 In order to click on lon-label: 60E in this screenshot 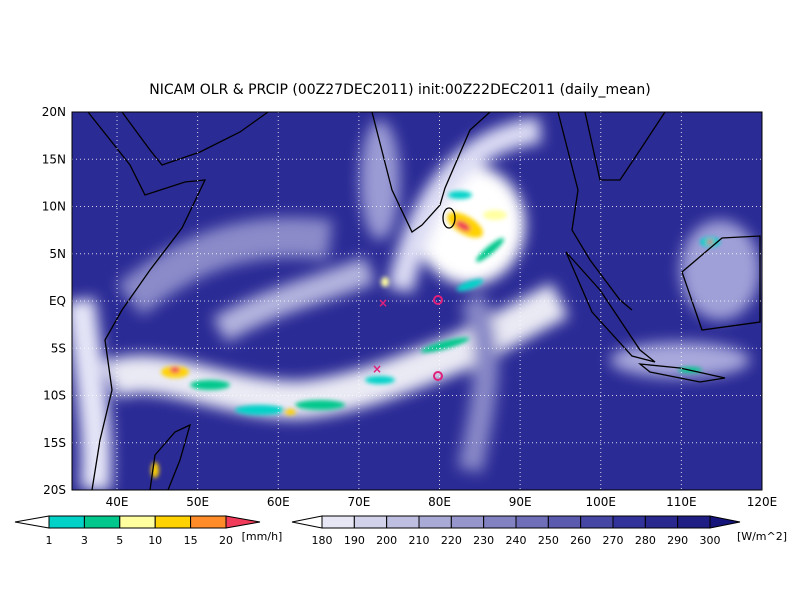, I will do `click(278, 502)`.